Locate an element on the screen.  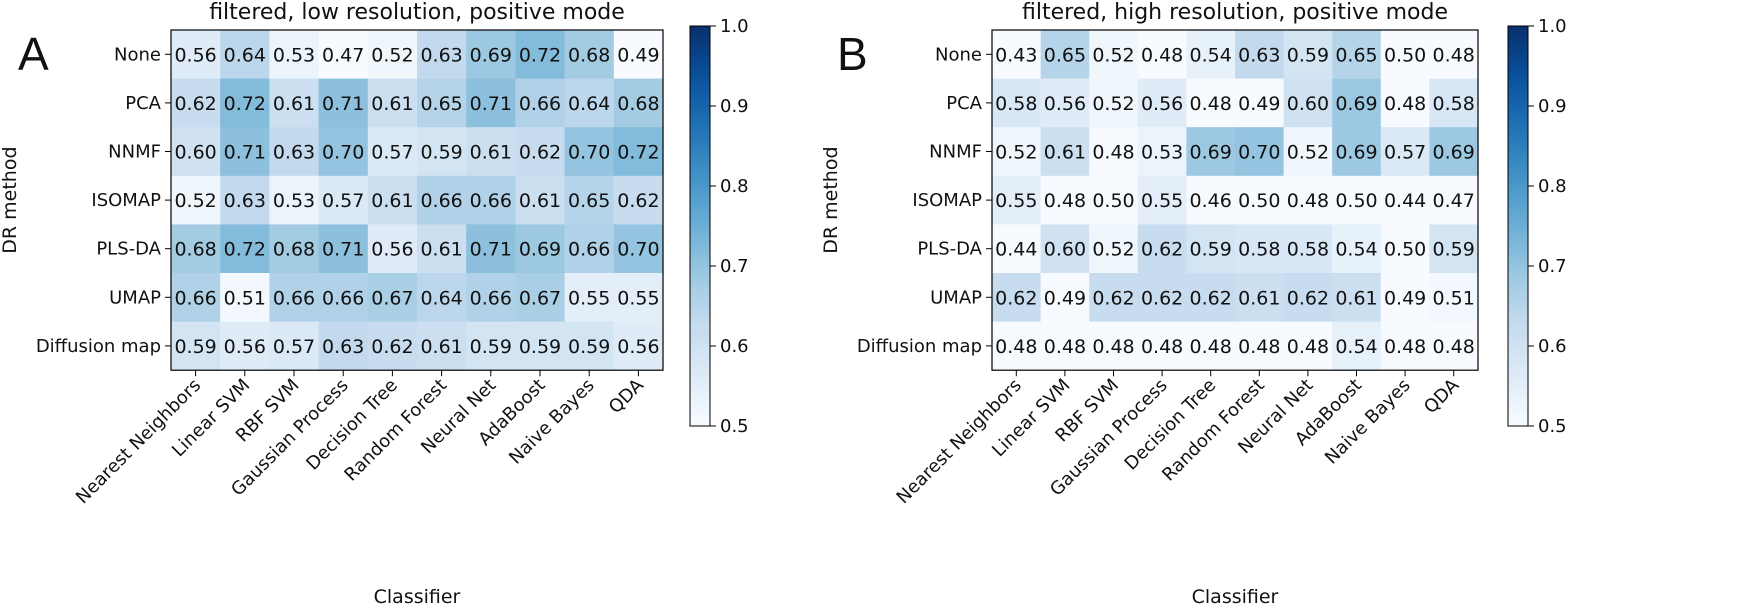
x-tick-label: QDA is located at coordinates (1442, 396).